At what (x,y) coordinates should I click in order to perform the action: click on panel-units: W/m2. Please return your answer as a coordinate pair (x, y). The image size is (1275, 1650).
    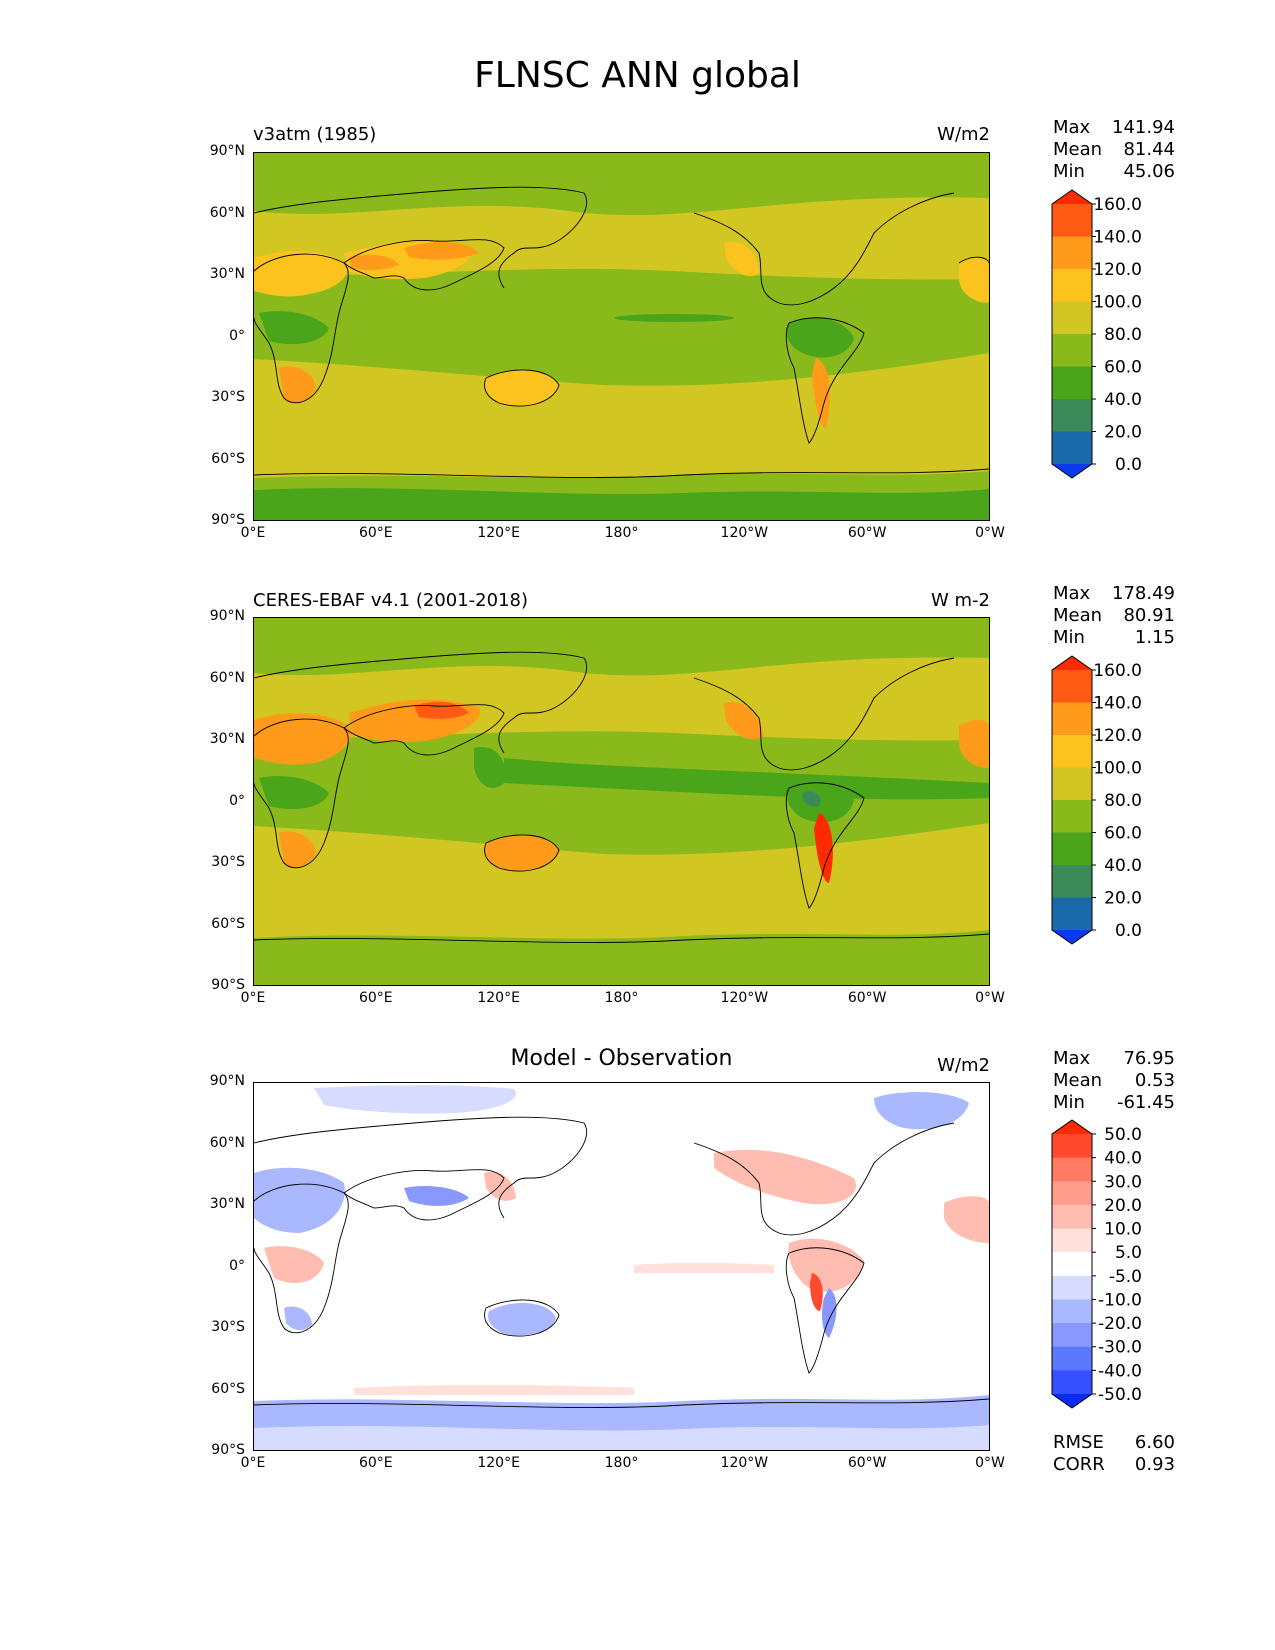
    Looking at the image, I should click on (963, 1065).